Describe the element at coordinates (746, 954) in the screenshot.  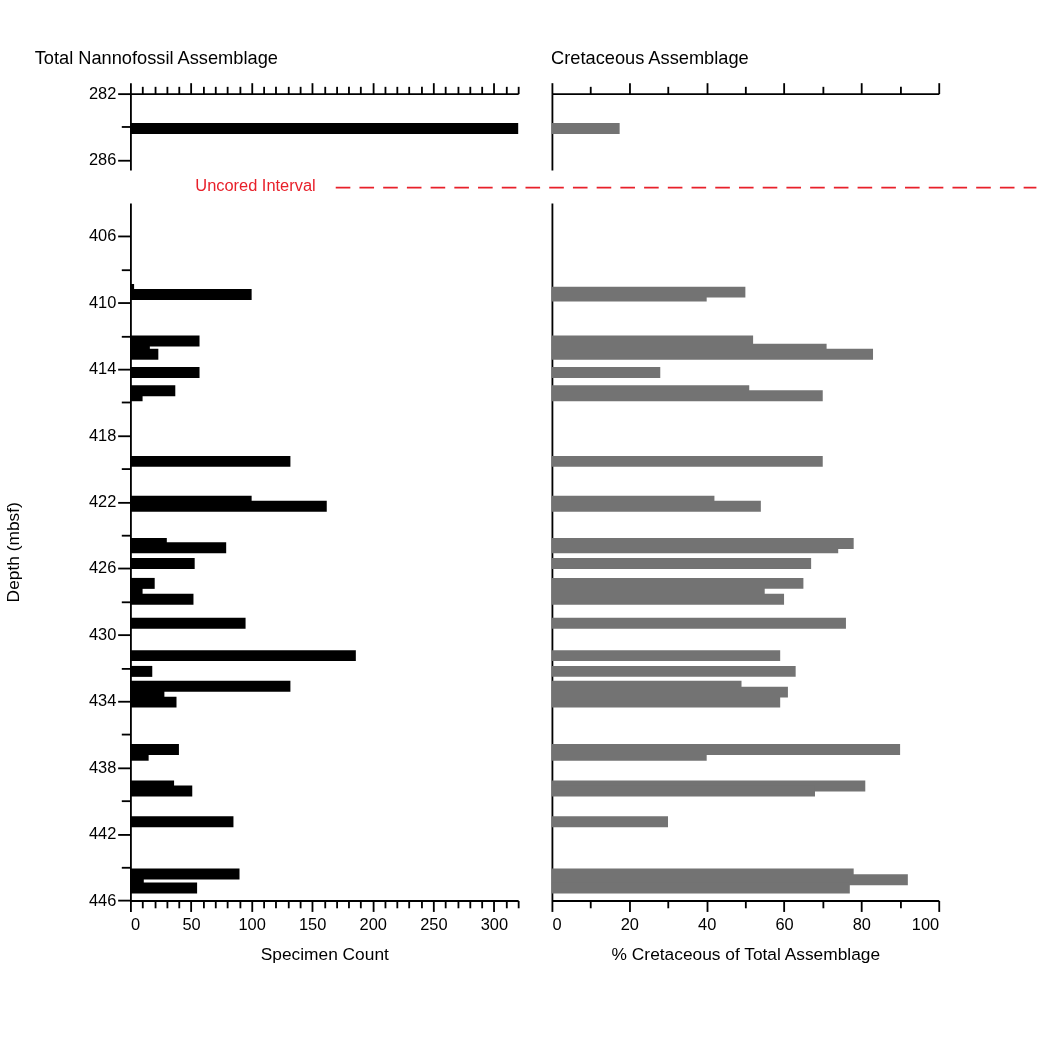
I see `x-axis-title: % Cretaceous of Total Assemblage` at that location.